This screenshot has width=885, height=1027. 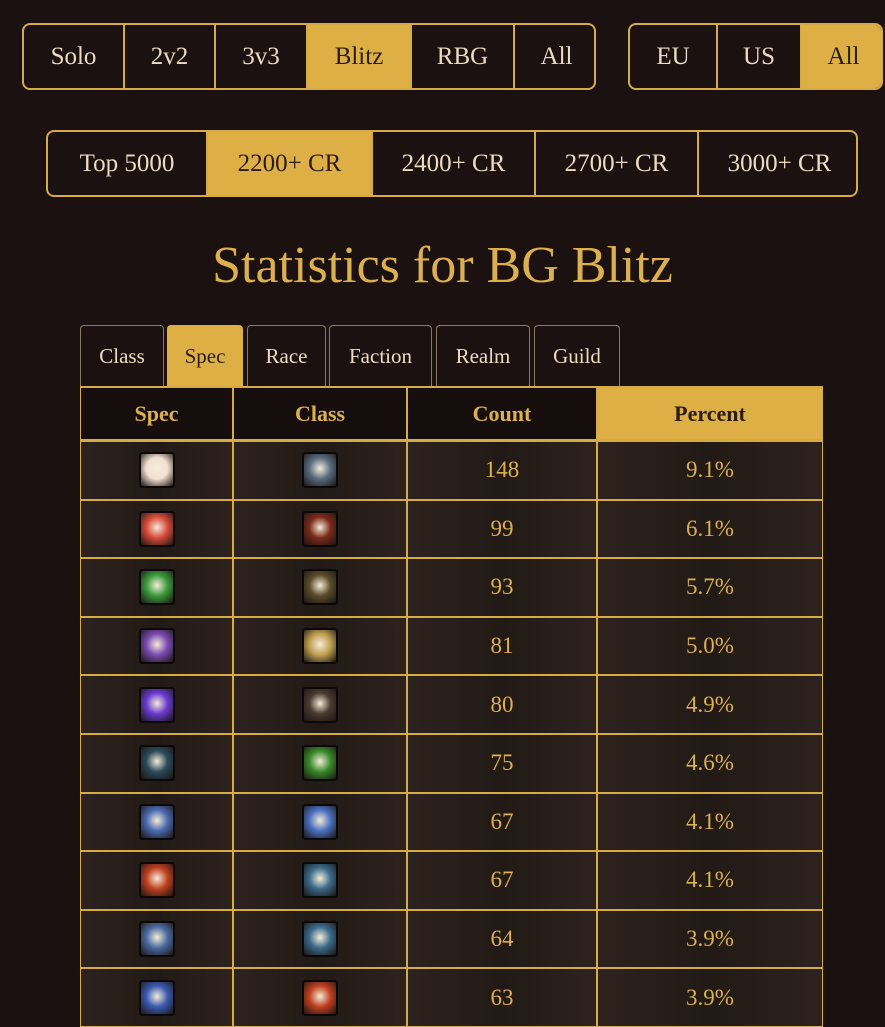 What do you see at coordinates (710, 529) in the screenshot?
I see `percent-cell: 6.1%` at bounding box center [710, 529].